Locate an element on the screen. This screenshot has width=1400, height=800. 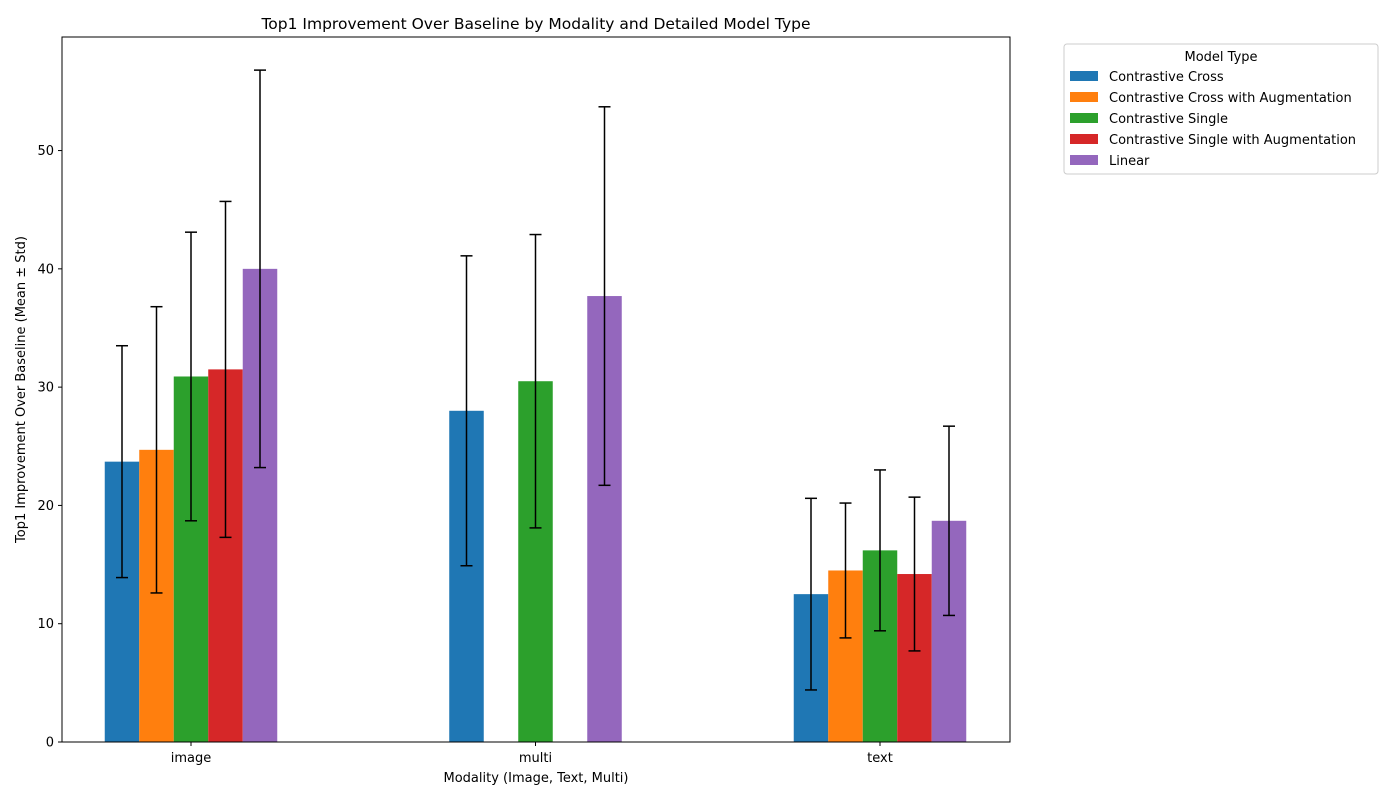
legend-frame is located at coordinates (1221, 109).